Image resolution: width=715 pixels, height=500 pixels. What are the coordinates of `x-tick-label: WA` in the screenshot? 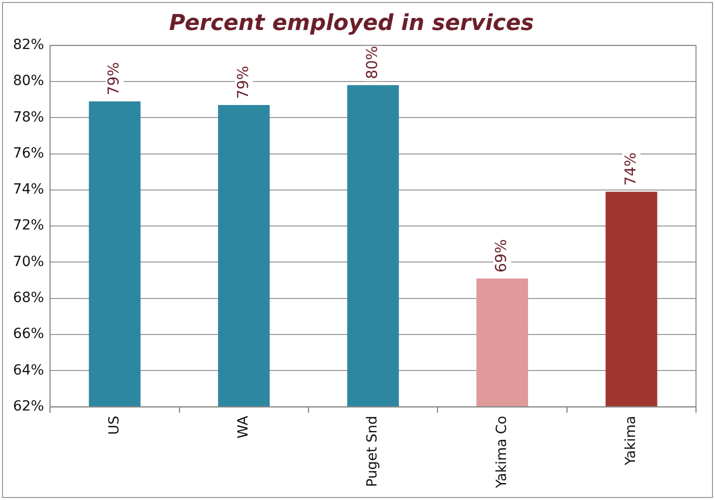 It's located at (244, 426).